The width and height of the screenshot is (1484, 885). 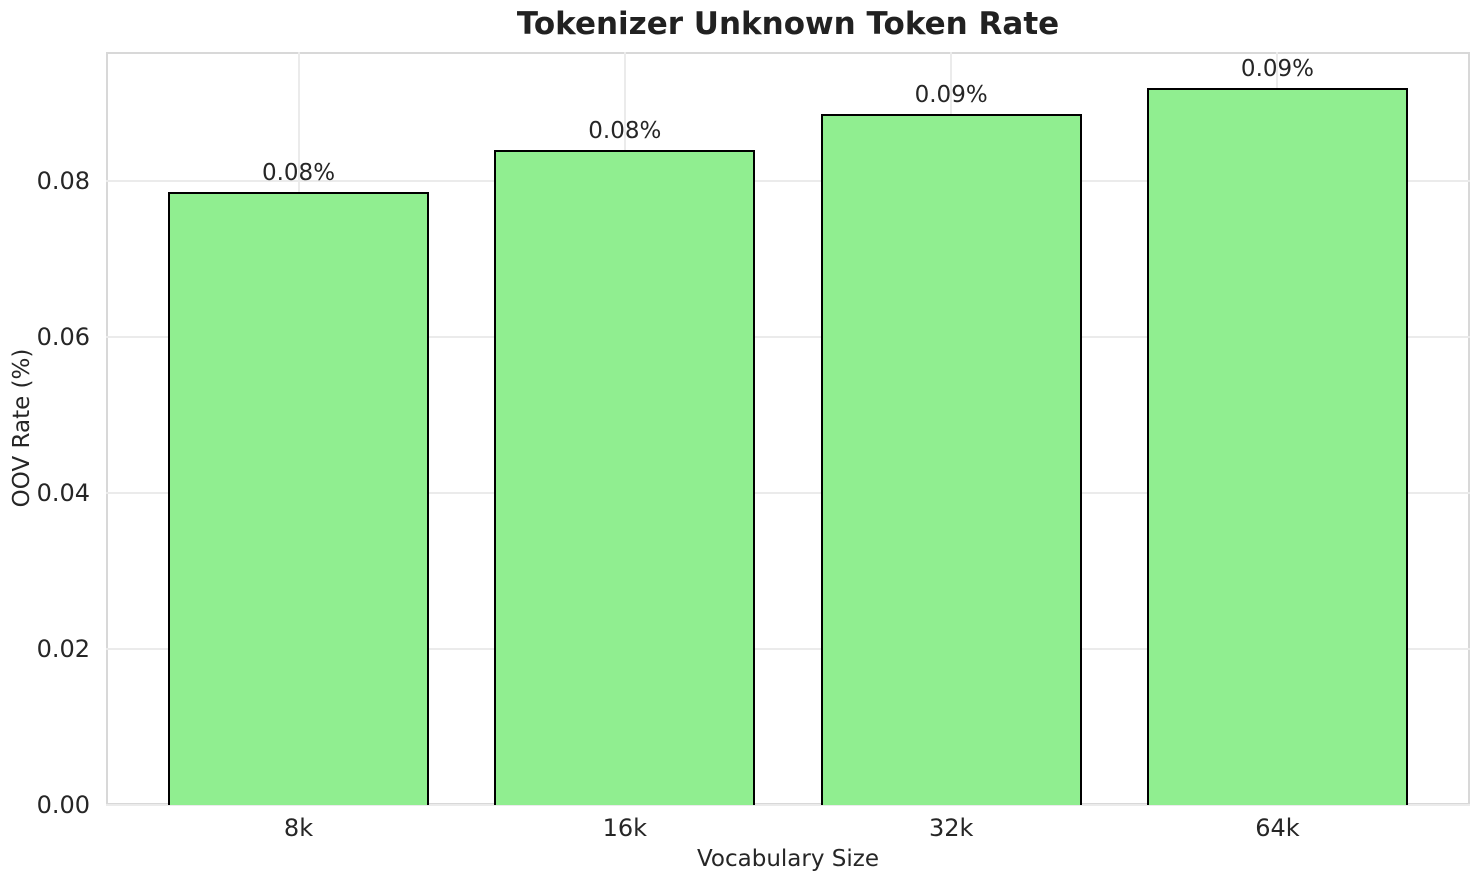 What do you see at coordinates (951, 95) in the screenshot?
I see `bar-value-label-32k: 0.09%` at bounding box center [951, 95].